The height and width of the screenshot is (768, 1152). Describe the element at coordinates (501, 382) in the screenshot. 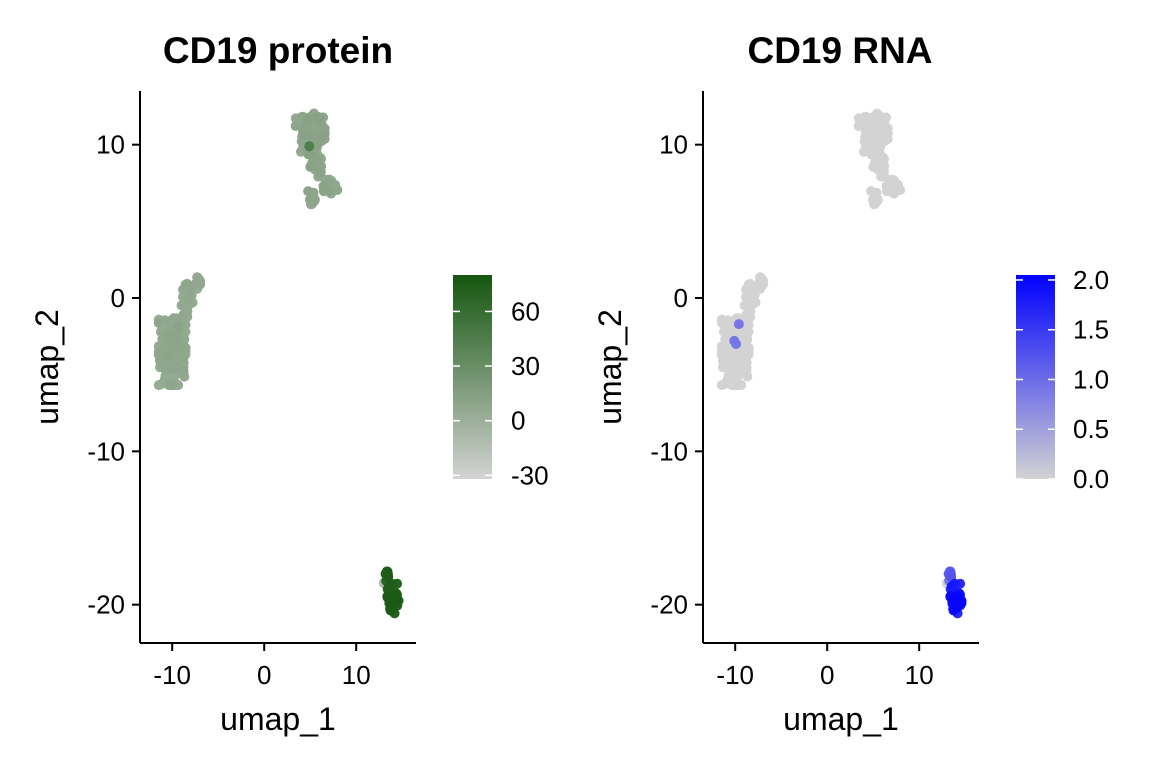

I see `colorbar: -30 0 30 60` at that location.